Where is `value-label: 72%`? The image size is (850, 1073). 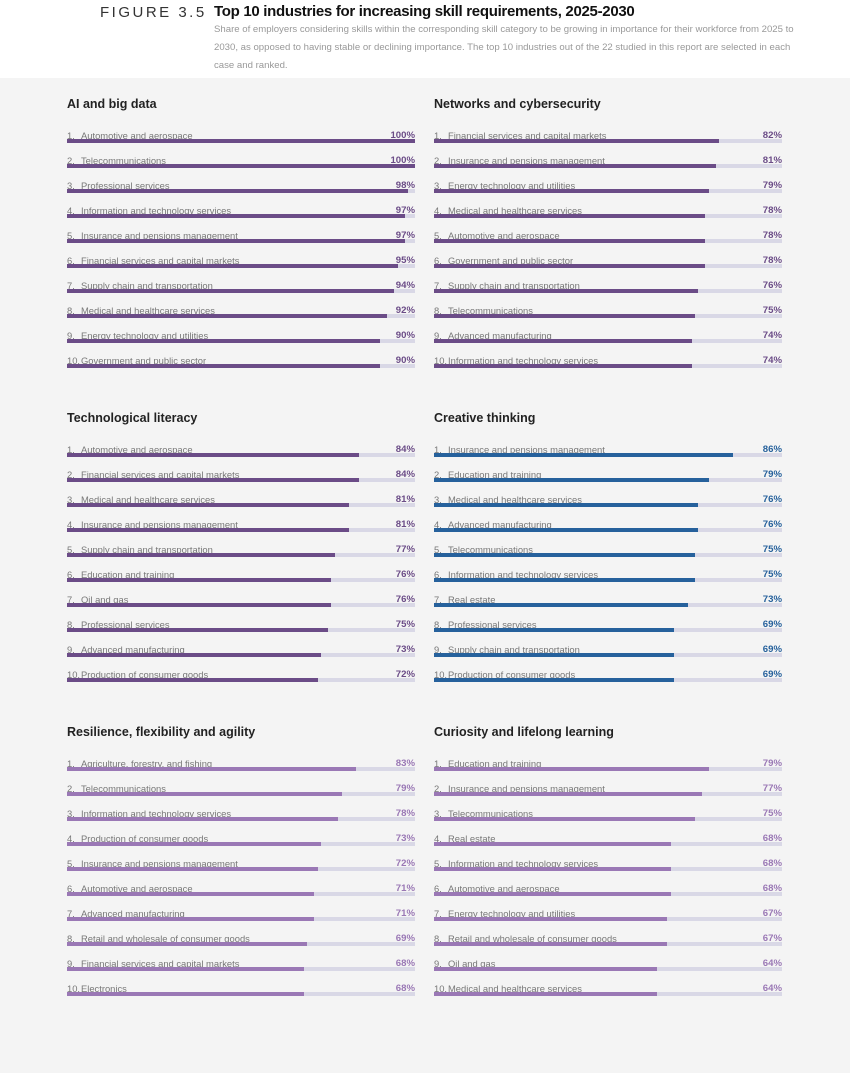
value-label: 72% is located at coordinates (405, 674).